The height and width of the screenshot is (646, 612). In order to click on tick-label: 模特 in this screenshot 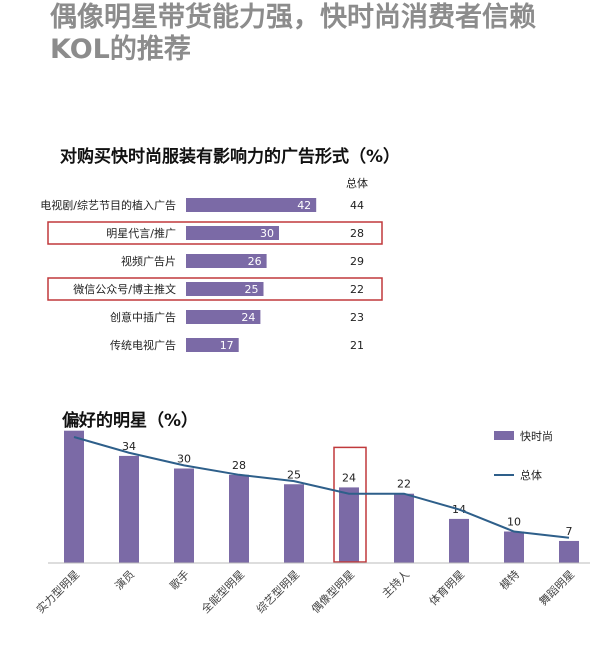, I will do `click(509, 579)`.